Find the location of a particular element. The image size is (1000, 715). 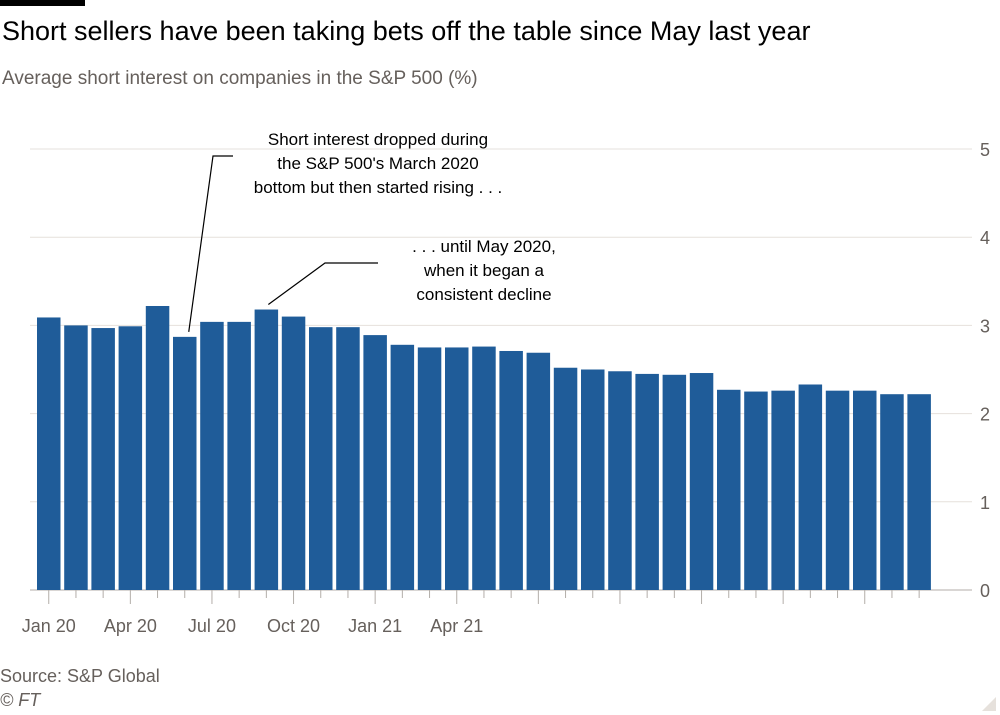

y-tick-label: 0 is located at coordinates (985, 591).